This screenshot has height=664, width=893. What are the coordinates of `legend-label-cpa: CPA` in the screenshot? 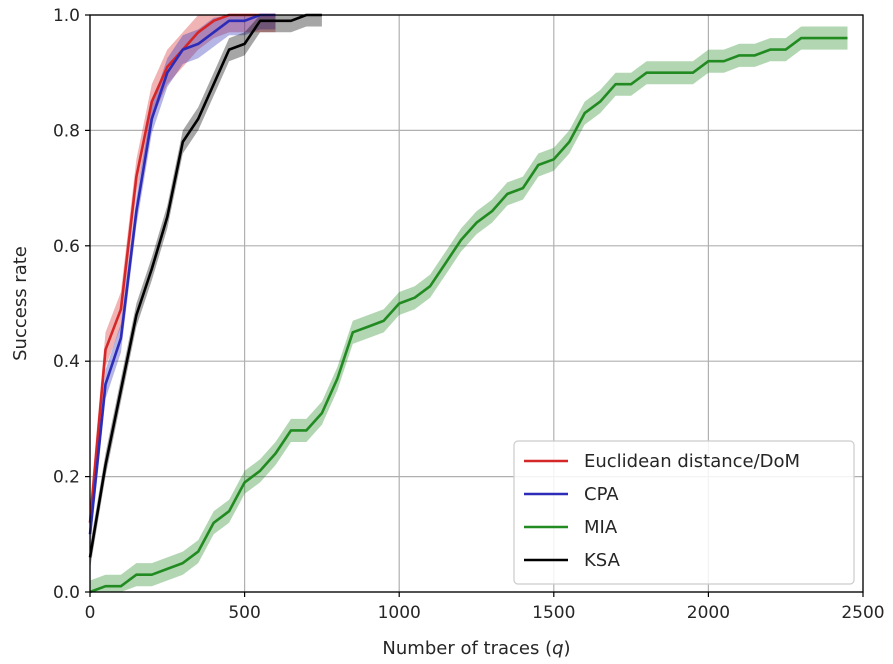 It's located at (601, 494).